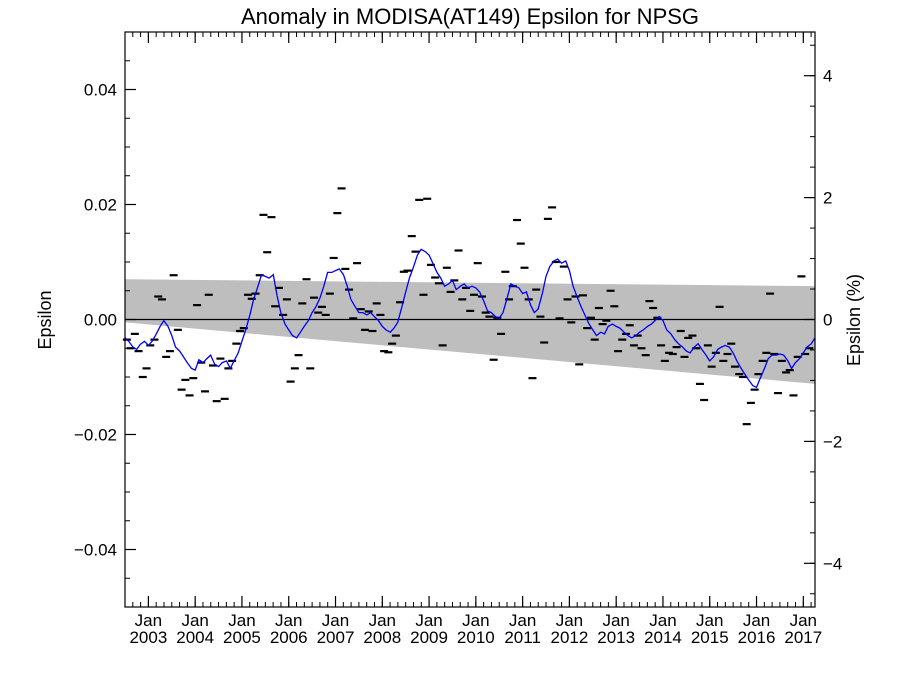 This screenshot has width=900, height=675. What do you see at coordinates (832, 441) in the screenshot?
I see `y-tick-label-right: −2` at bounding box center [832, 441].